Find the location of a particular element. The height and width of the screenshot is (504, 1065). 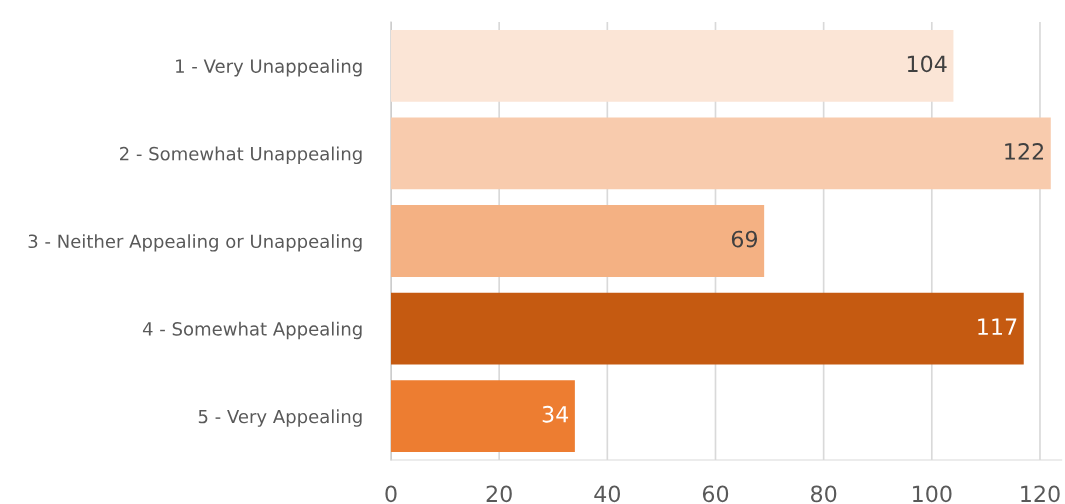

x-tick-label: 120 is located at coordinates (1040, 494).